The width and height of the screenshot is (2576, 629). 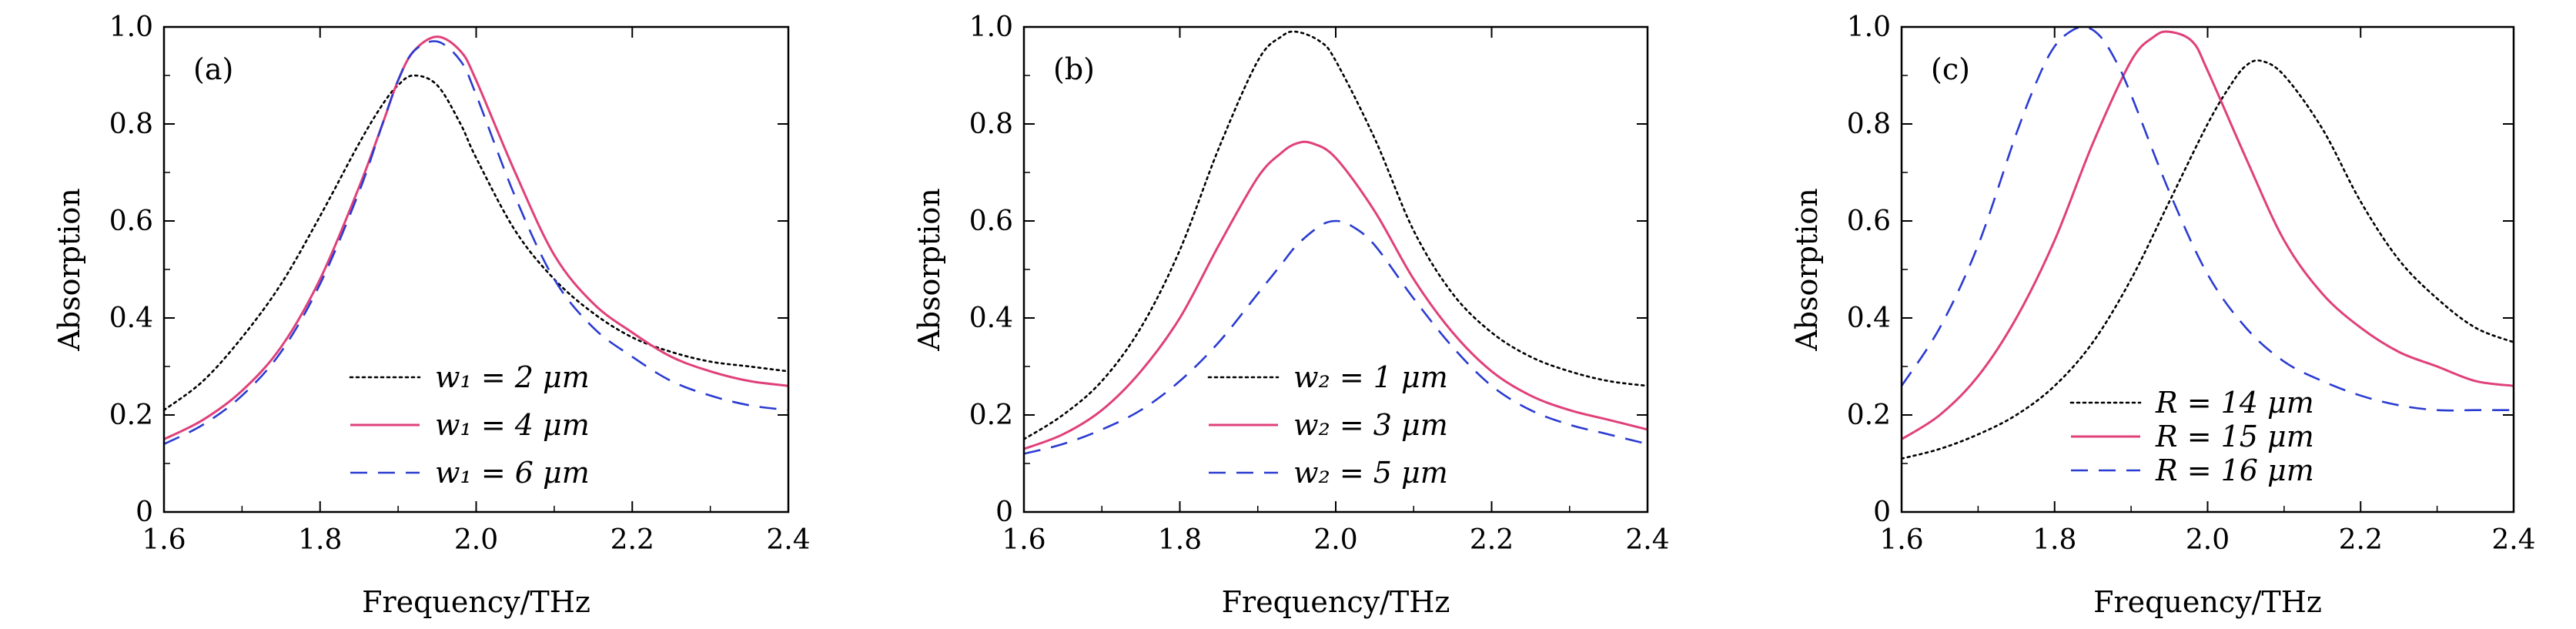 What do you see at coordinates (512, 473) in the screenshot?
I see `legend-entry-label: w₁ = 6 μm` at bounding box center [512, 473].